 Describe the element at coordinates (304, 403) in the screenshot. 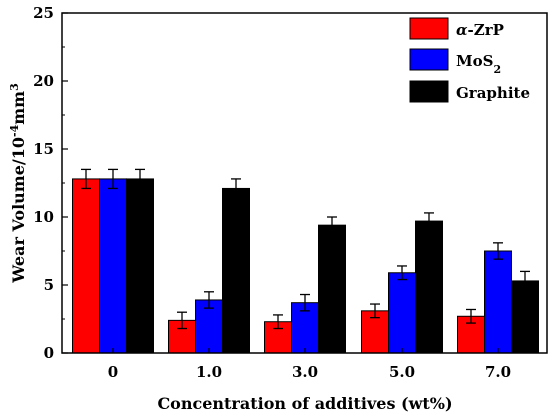

I see `x-axis-title: Concentration of additives (wt%)` at that location.